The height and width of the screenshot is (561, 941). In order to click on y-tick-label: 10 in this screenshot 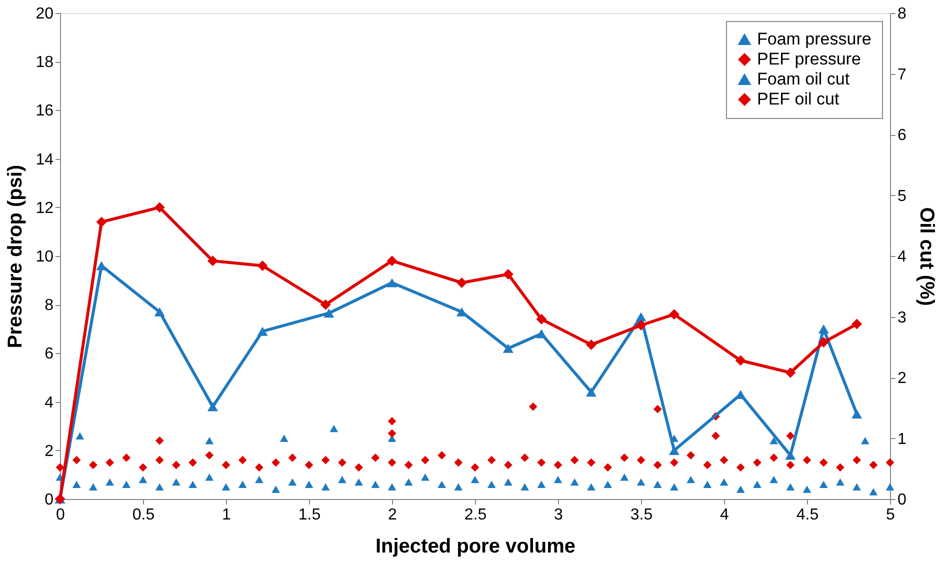, I will do `click(45, 257)`.